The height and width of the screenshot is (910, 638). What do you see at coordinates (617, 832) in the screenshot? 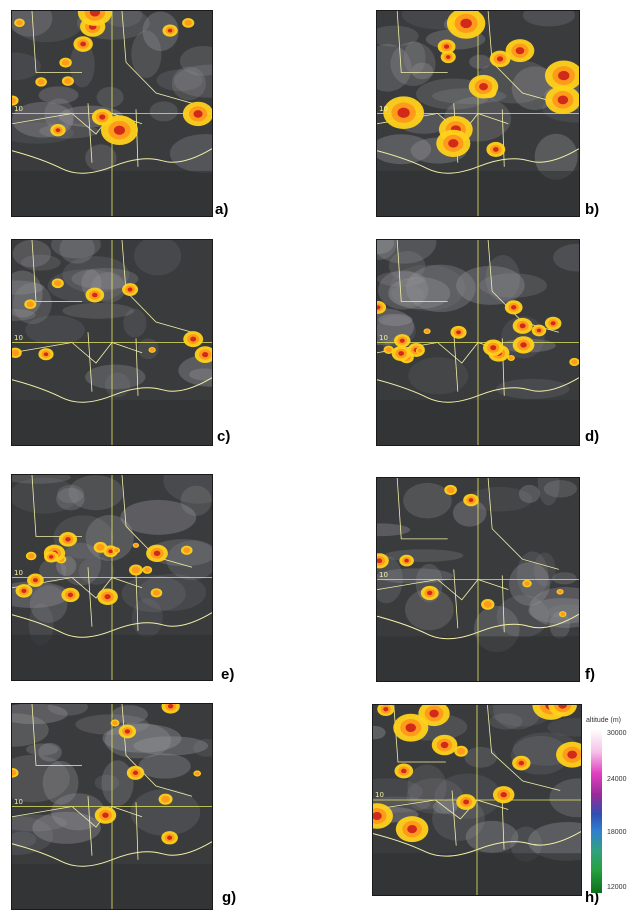
I see `legend-tick-18000: 18000` at bounding box center [617, 832].